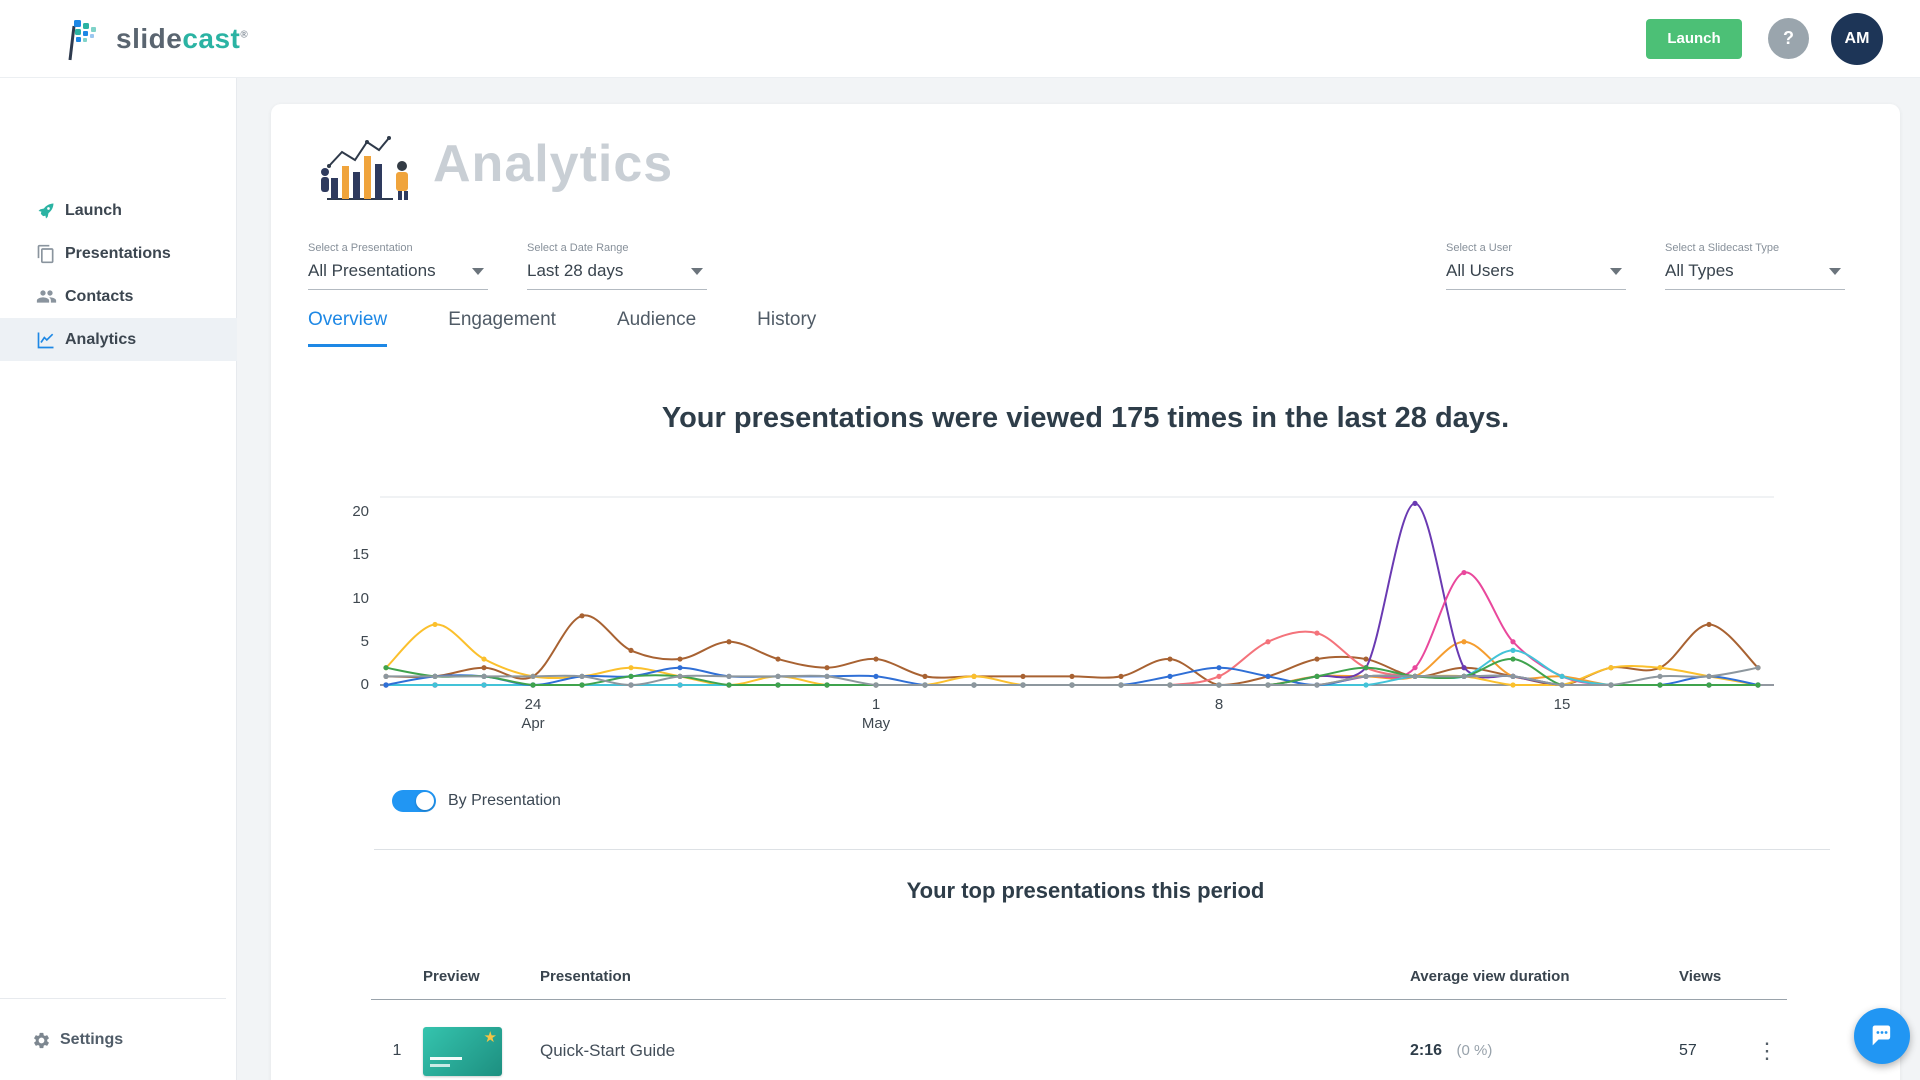  I want to click on table-row: 1 ★ Quick-Start Guide 2:16 (0 %) 57 ⋮, so click(1079, 1041).